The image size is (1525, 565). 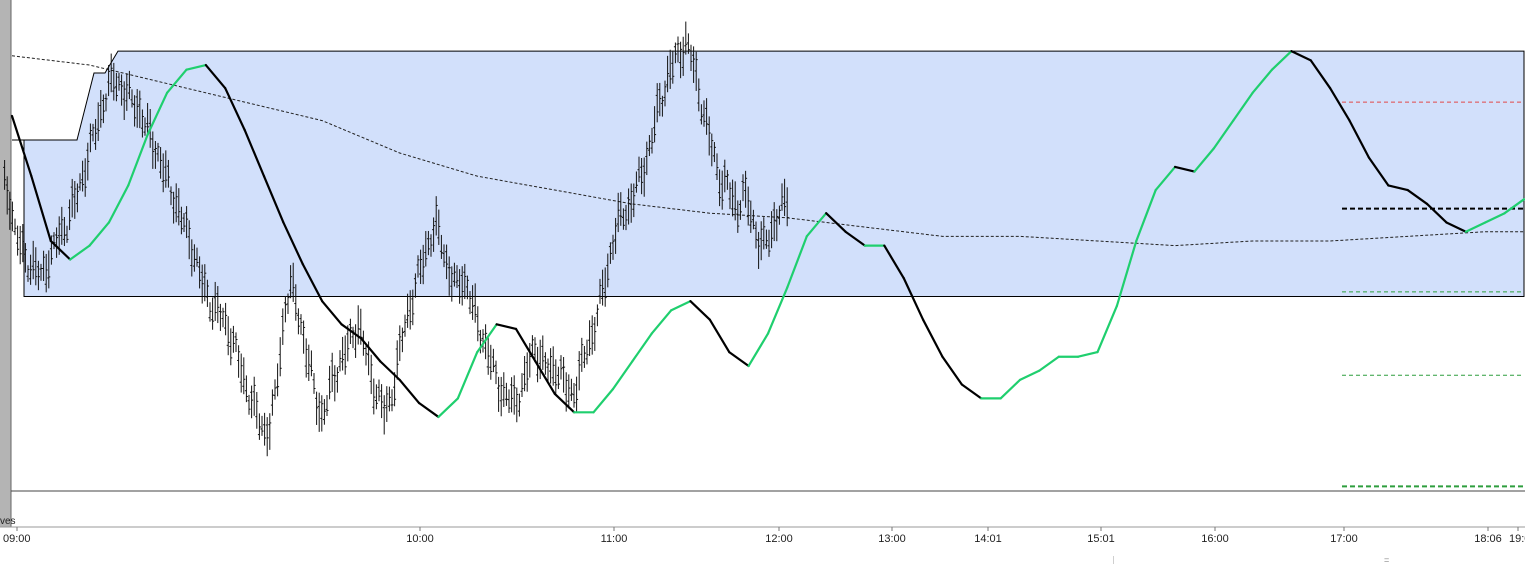 I want to click on status-strip, so click(x=762, y=555).